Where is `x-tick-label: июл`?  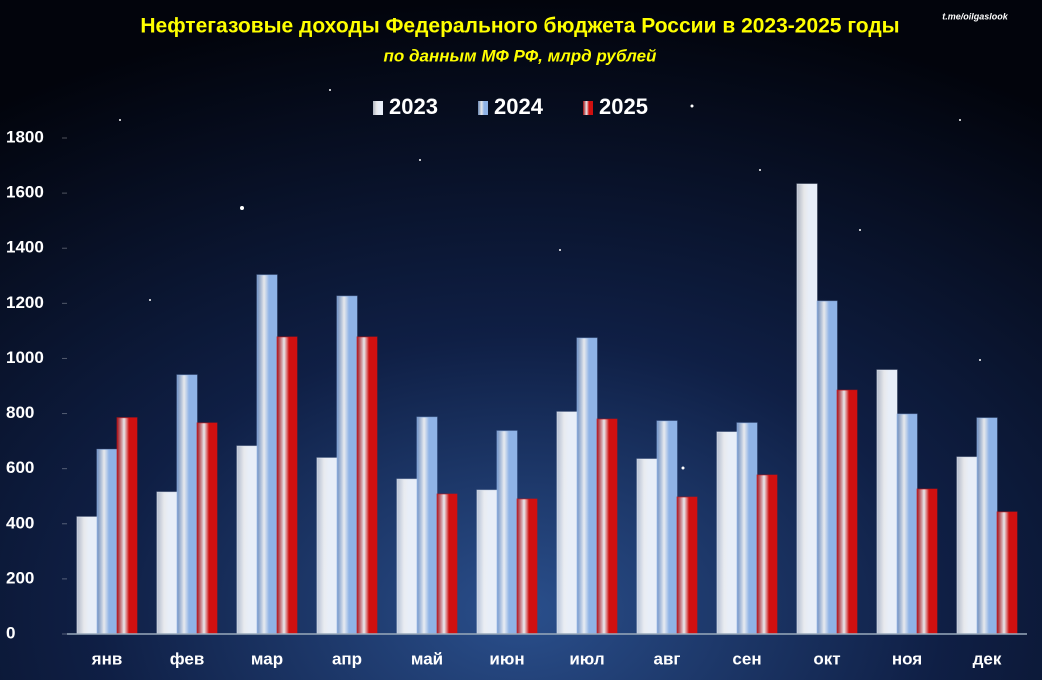
x-tick-label: июл is located at coordinates (586, 658).